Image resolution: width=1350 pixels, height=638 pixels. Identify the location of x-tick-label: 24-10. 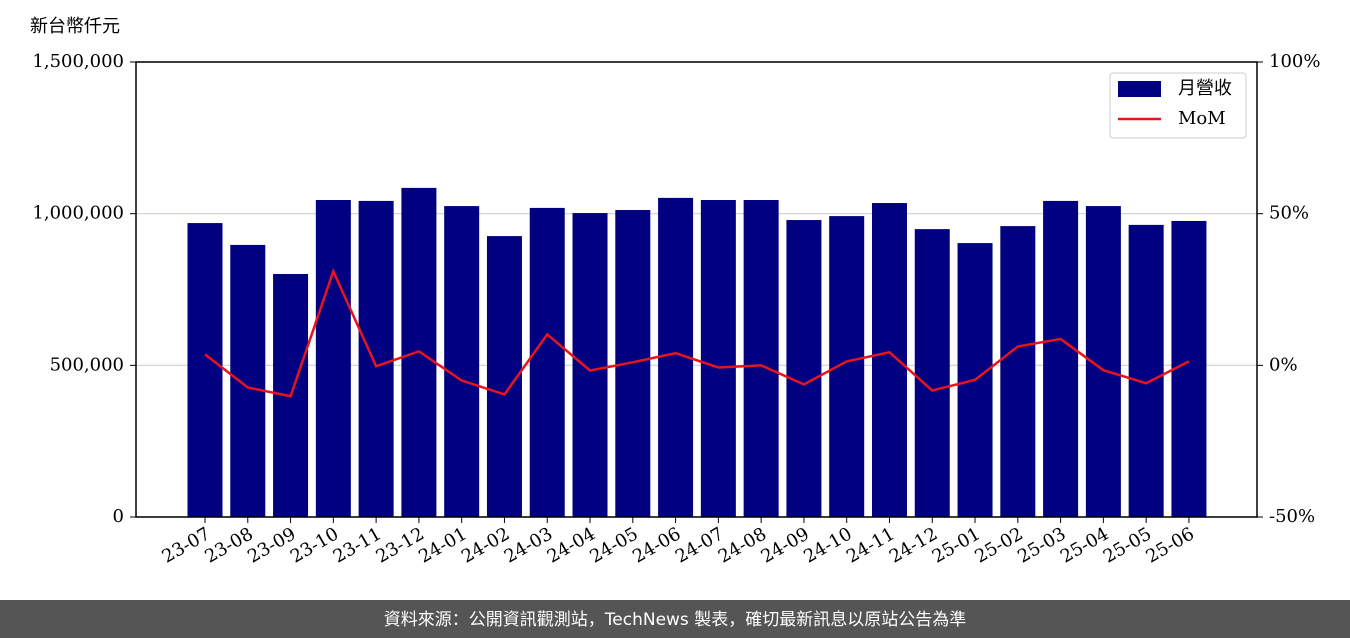
(827, 545).